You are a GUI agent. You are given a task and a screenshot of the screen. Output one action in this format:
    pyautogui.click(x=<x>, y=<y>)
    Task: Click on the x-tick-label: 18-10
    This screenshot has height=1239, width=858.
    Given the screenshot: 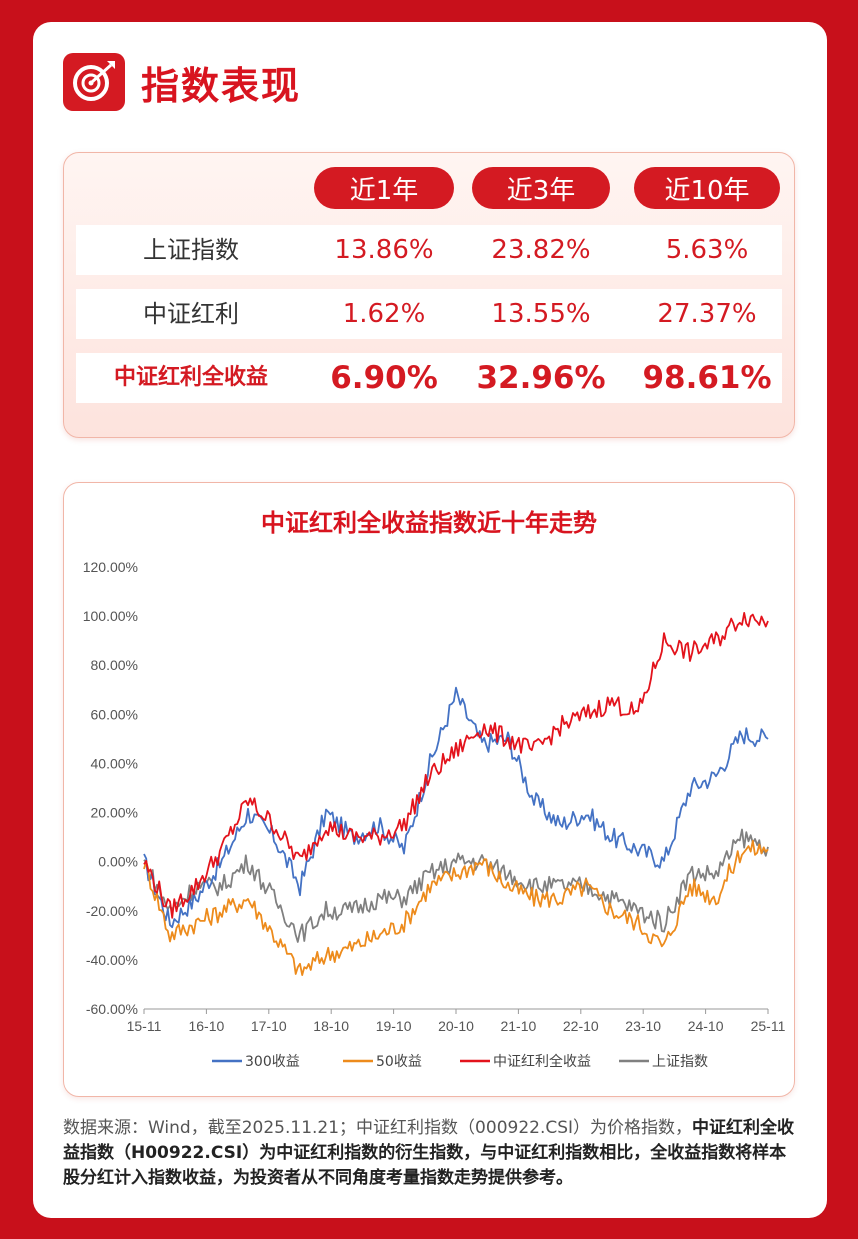 What is the action you would take?
    pyautogui.click(x=331, y=1026)
    